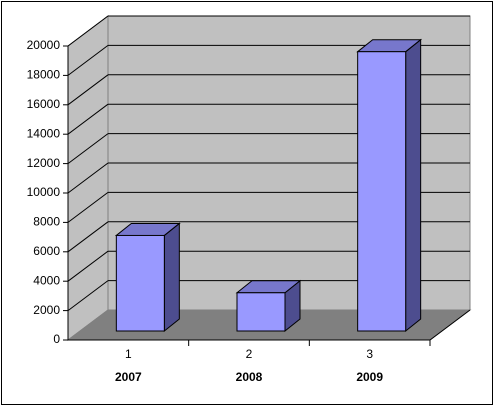 Image resolution: width=495 pixels, height=407 pixels. I want to click on y-tick-label: 4000, so click(46, 280).